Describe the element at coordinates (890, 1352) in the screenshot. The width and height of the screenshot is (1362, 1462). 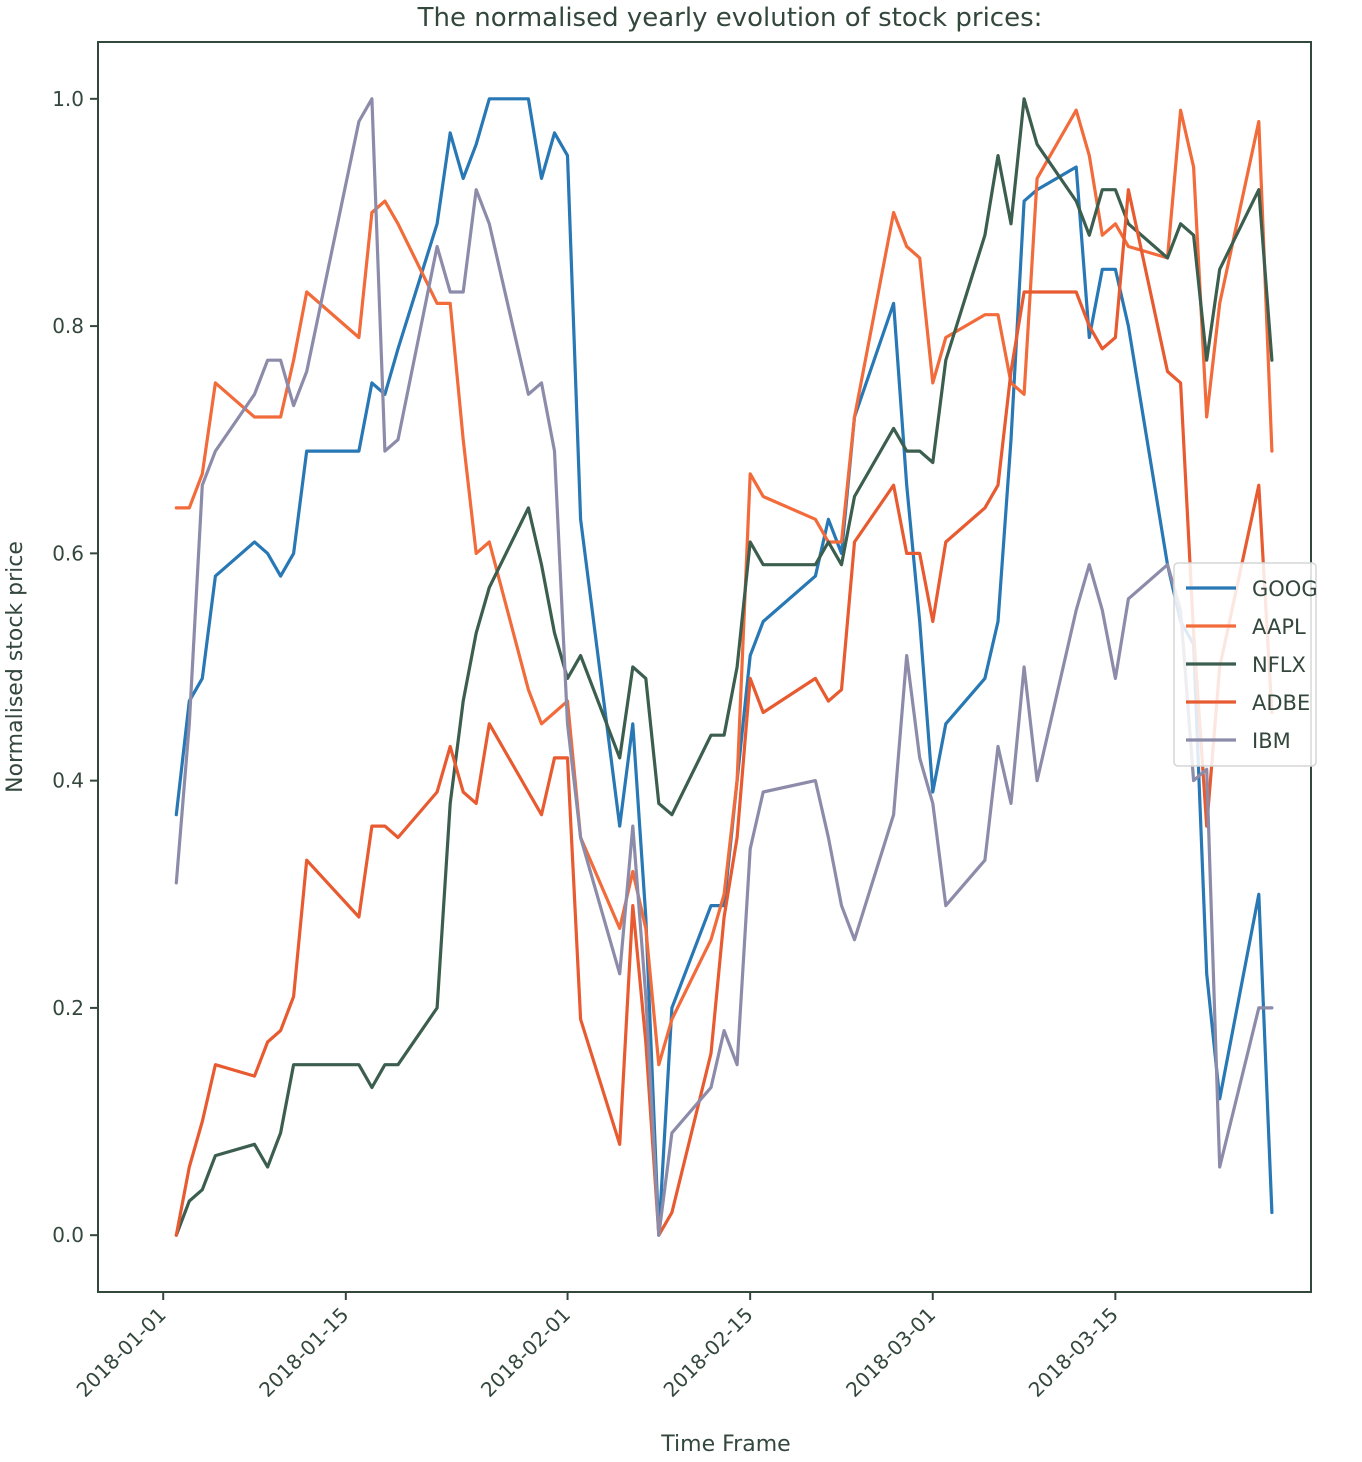
I see `x-tick-label: 2018-03-01` at that location.